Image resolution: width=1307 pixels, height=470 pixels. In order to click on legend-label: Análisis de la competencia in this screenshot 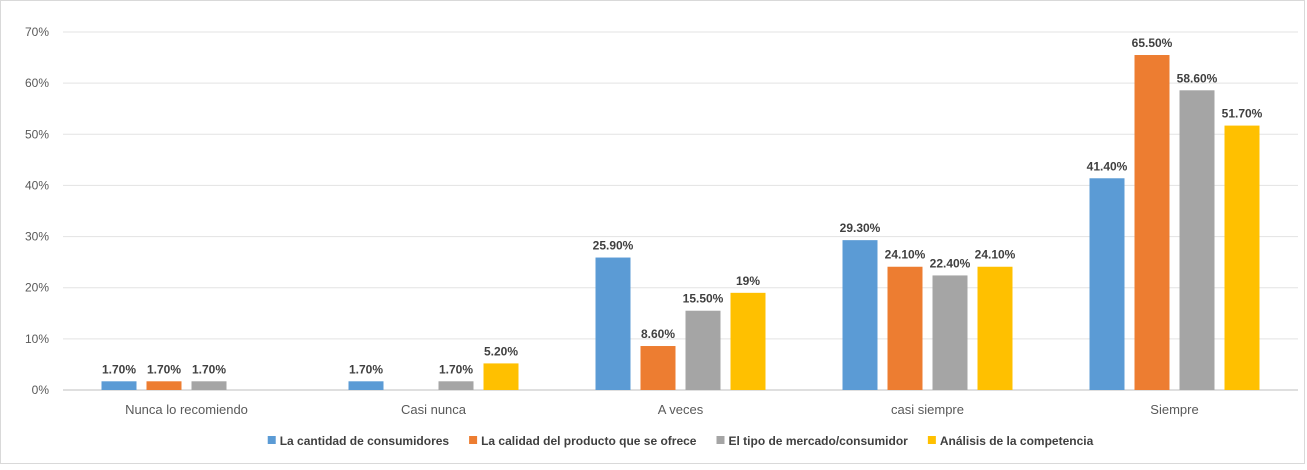, I will do `click(1017, 441)`.